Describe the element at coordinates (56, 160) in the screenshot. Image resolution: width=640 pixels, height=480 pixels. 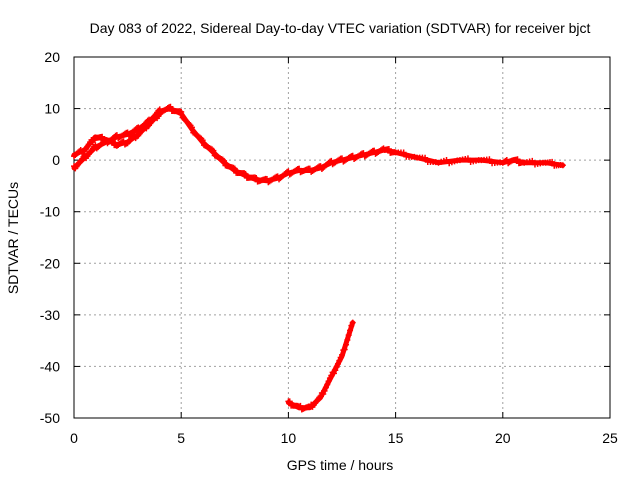
I see `y-tick-label: 0` at that location.